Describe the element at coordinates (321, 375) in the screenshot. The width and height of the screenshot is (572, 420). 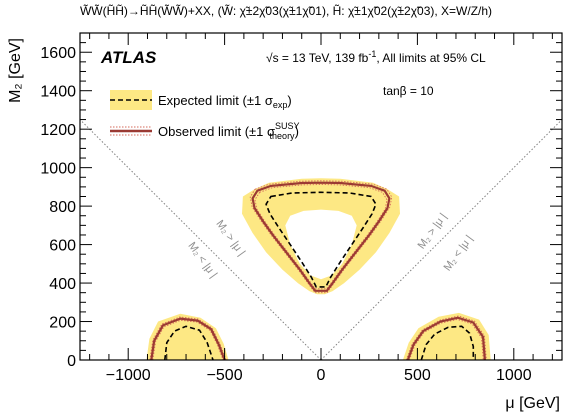
I see `x-tick-label: 0` at that location.